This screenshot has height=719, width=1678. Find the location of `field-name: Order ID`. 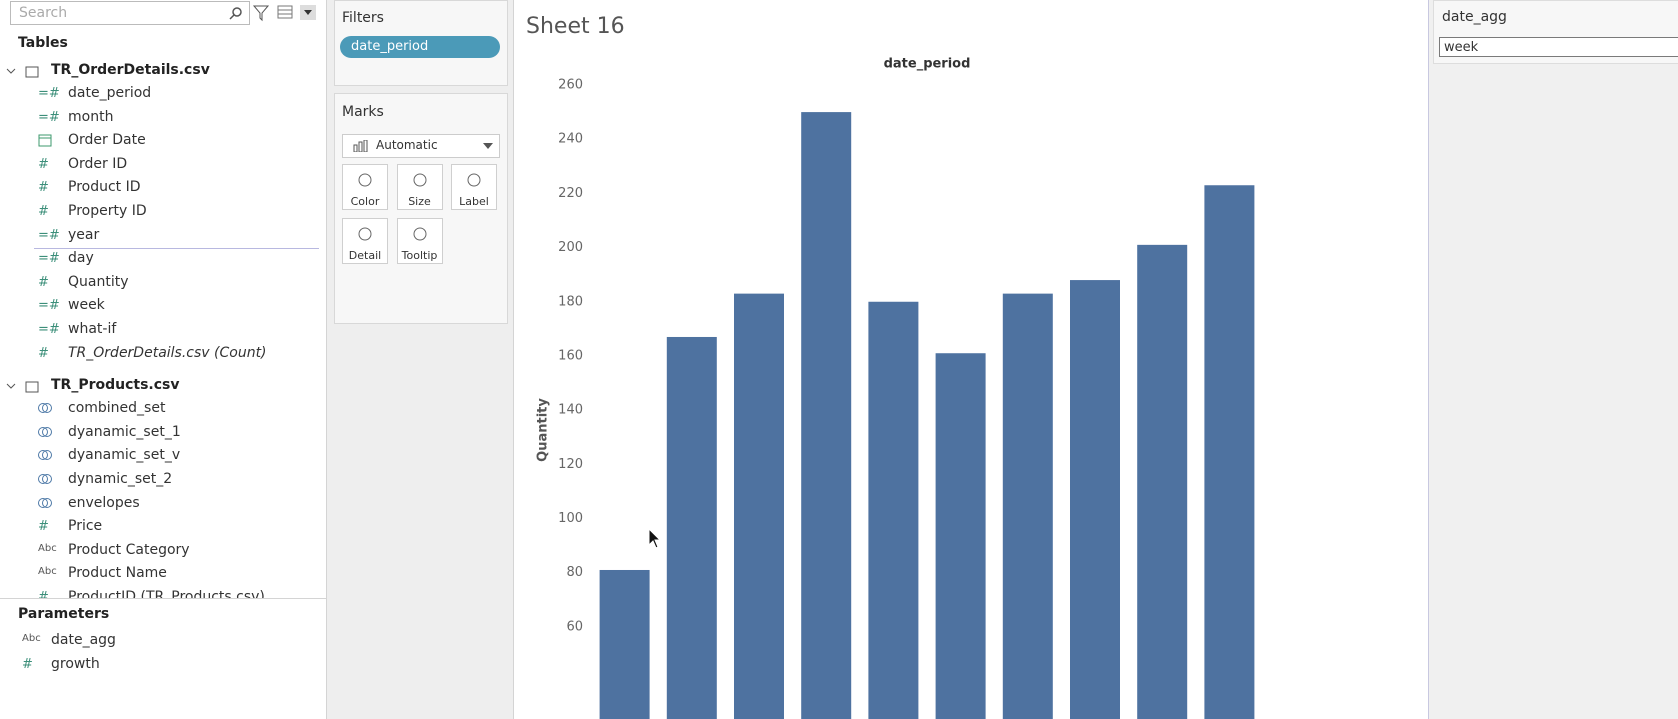

field-name: Order ID is located at coordinates (98, 163).